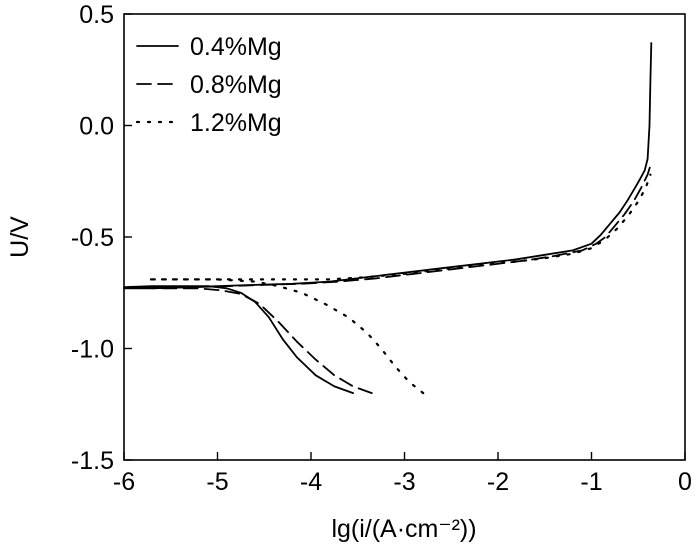 The image size is (700, 547). What do you see at coordinates (311, 482) in the screenshot?
I see `x-tick-label: -4` at bounding box center [311, 482].